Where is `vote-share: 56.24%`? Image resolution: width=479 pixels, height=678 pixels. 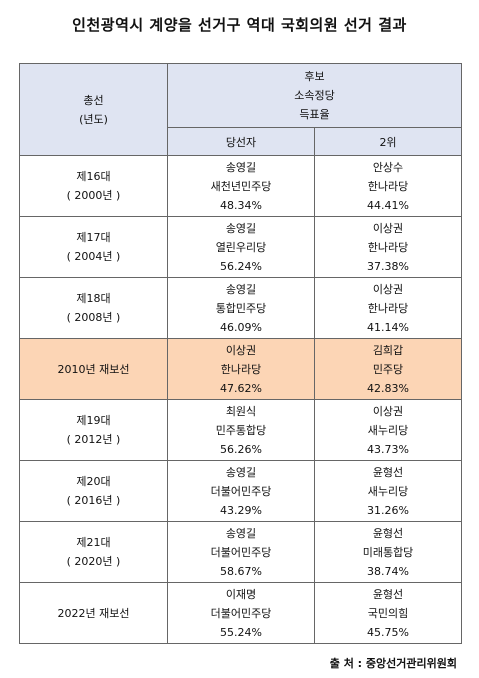 vote-share: 56.24% is located at coordinates (241, 266).